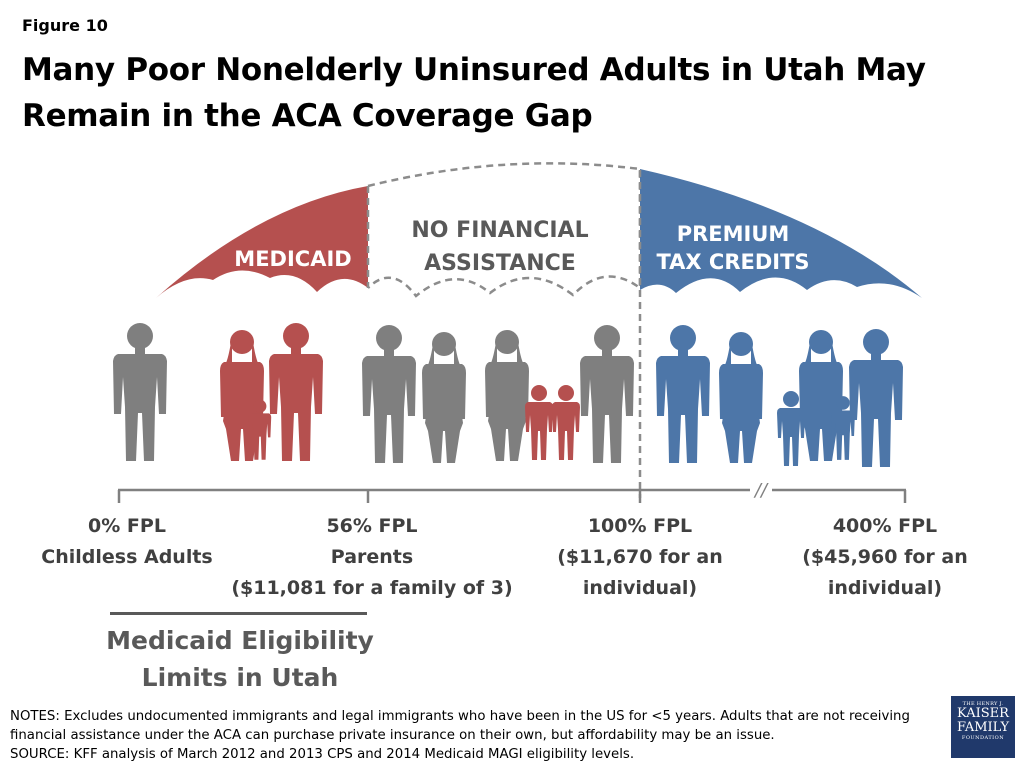 The width and height of the screenshot is (1024, 768). What do you see at coordinates (983, 704) in the screenshot?
I see `logo-line1: THE HENRY J.` at bounding box center [983, 704].